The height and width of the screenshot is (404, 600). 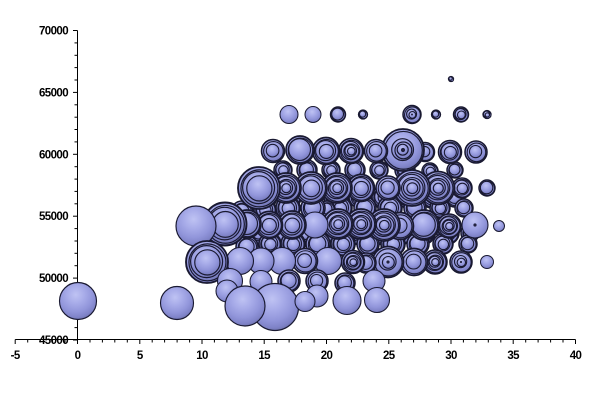 What do you see at coordinates (389, 356) in the screenshot?
I see `svg-text: 25` at bounding box center [389, 356].